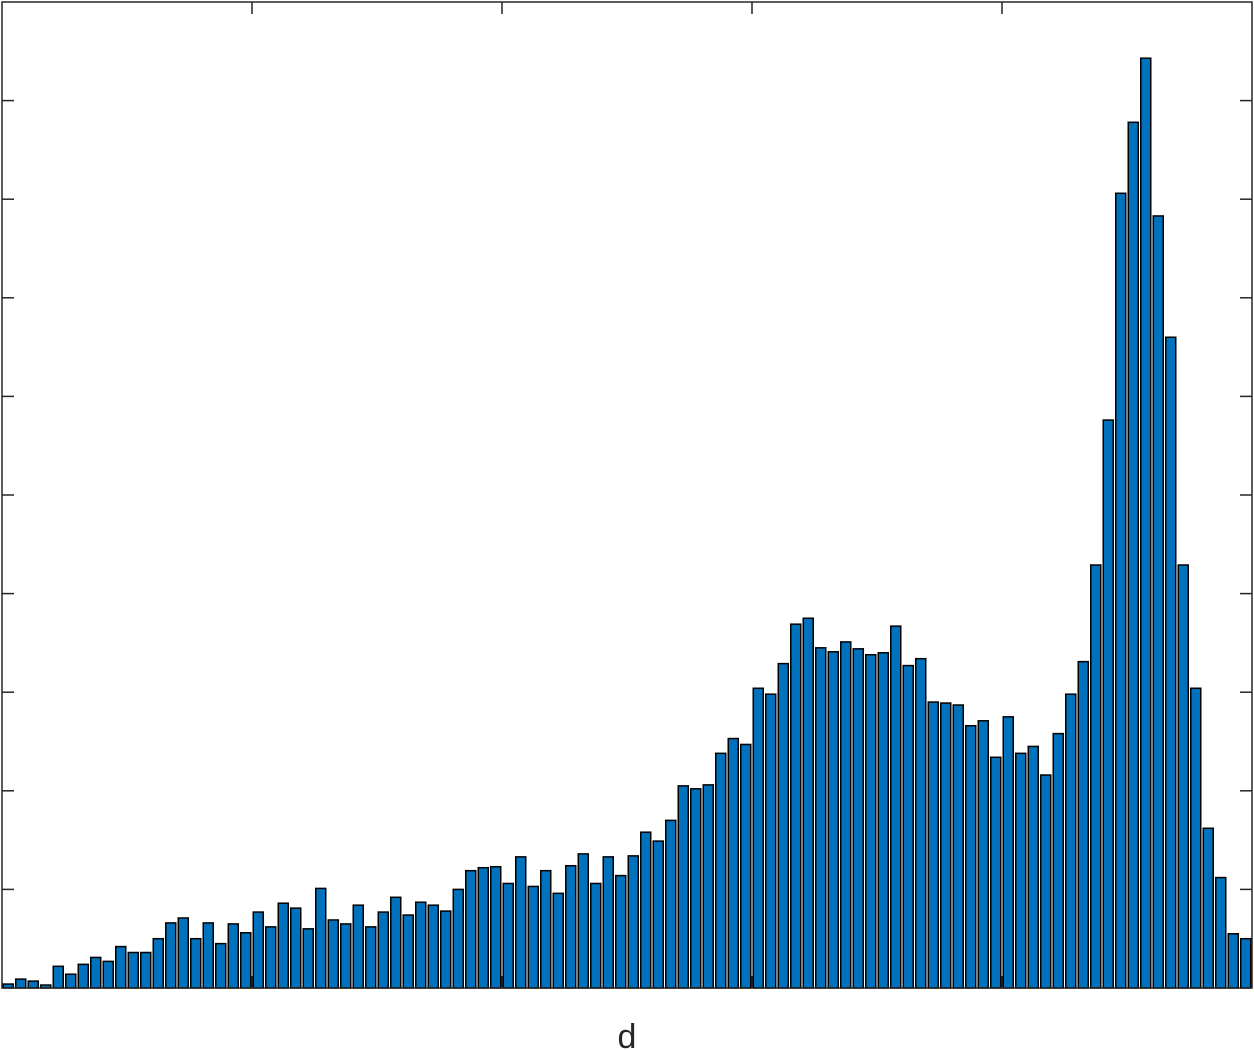 The image size is (1254, 1050). Describe the element at coordinates (627, 1034) in the screenshot. I see `x-axis-label: d` at that location.